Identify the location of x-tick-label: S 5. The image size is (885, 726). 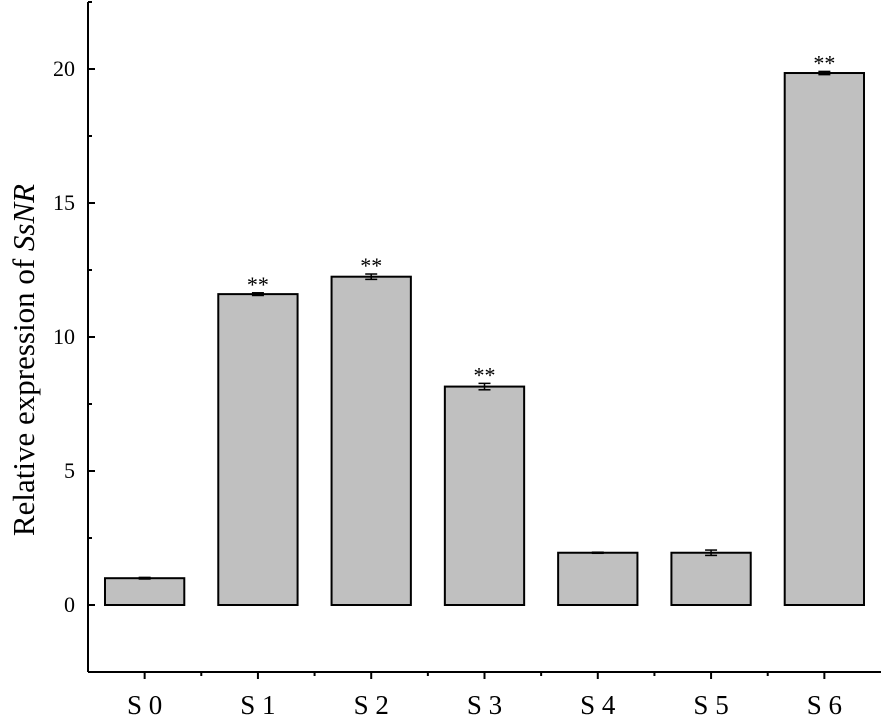
(710, 705).